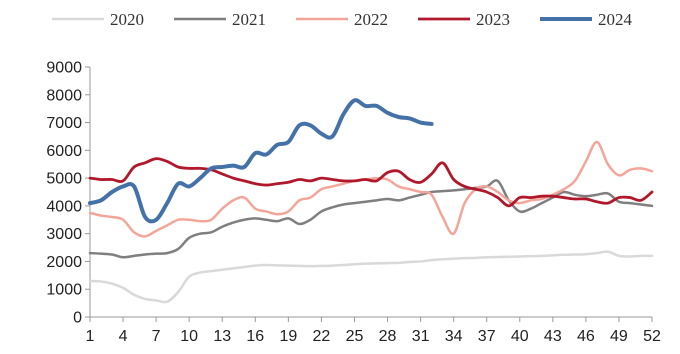 Image resolution: width=680 pixels, height=354 pixels. I want to click on legend-label-2020: 2020, so click(127, 19).